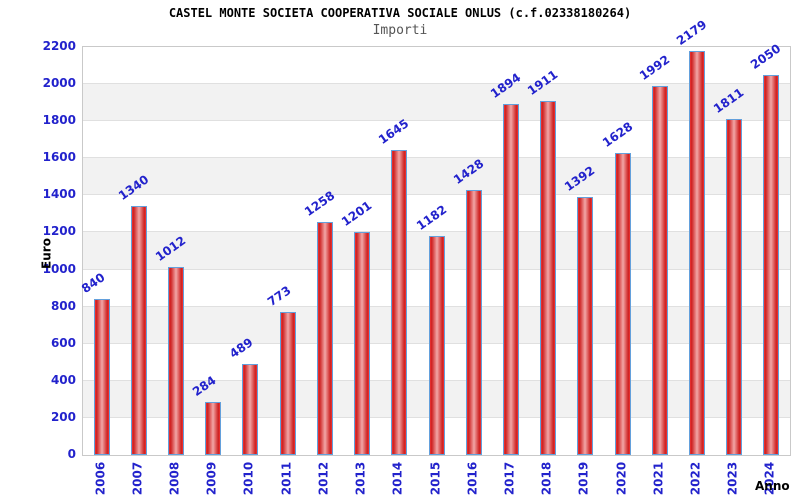 This screenshot has width=800, height=500. I want to click on x-tick-label: 2019, so click(583, 478).